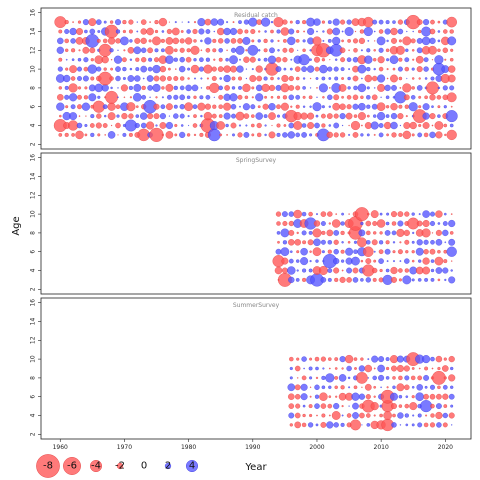  What do you see at coordinates (188, 447) in the screenshot?
I see `x-tick-label: 1980` at bounding box center [188, 447].